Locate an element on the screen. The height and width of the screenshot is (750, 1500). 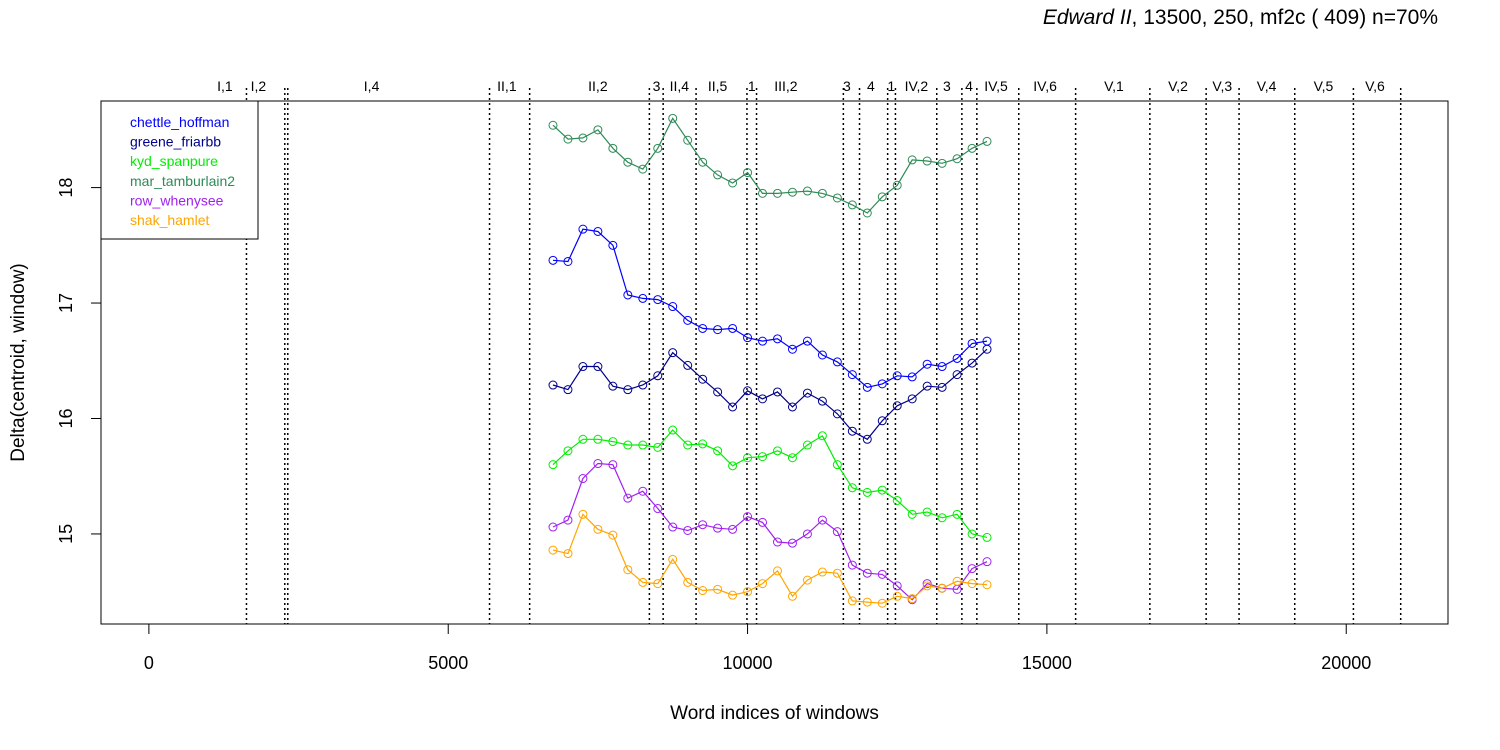
series-line-kyd-spanpure is located at coordinates (770, 483).